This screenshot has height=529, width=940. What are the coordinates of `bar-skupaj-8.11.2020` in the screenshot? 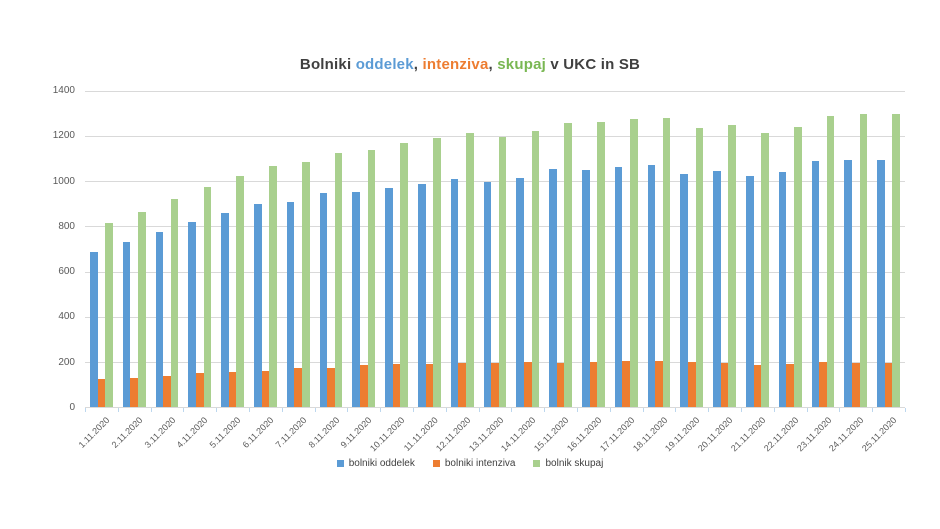 It's located at (338, 280).